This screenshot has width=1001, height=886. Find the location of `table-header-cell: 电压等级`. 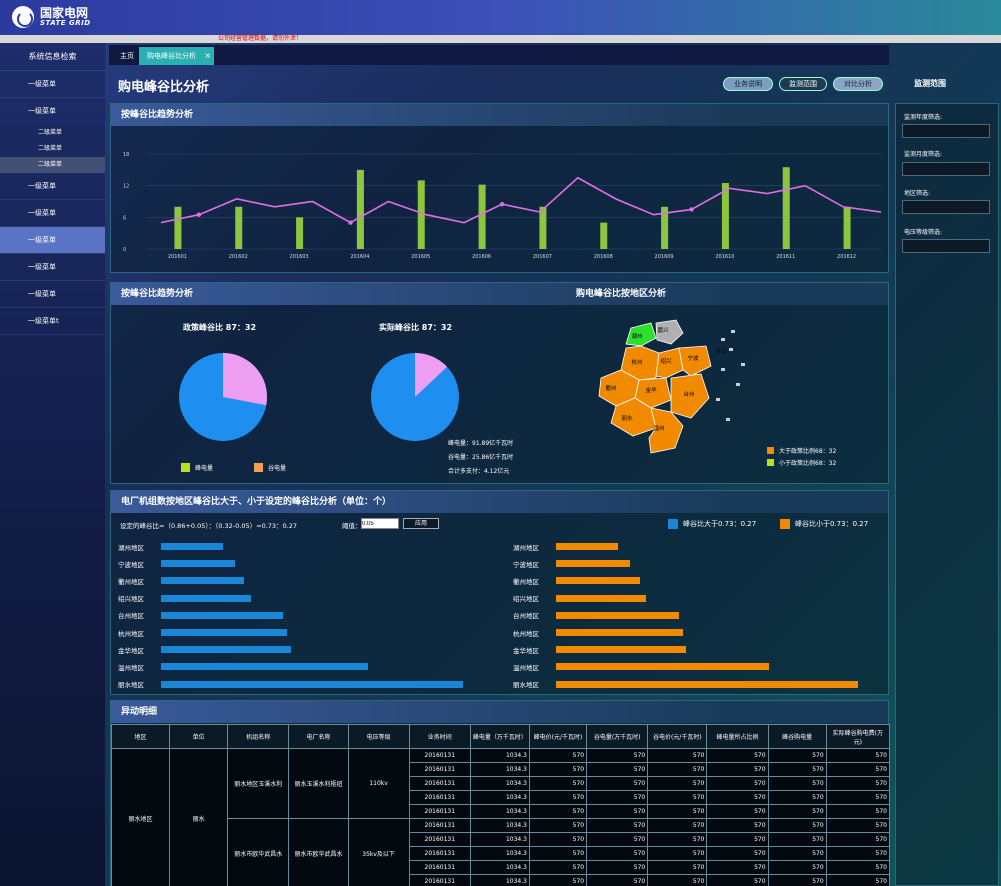

table-header-cell: 电压等级 is located at coordinates (378, 736).